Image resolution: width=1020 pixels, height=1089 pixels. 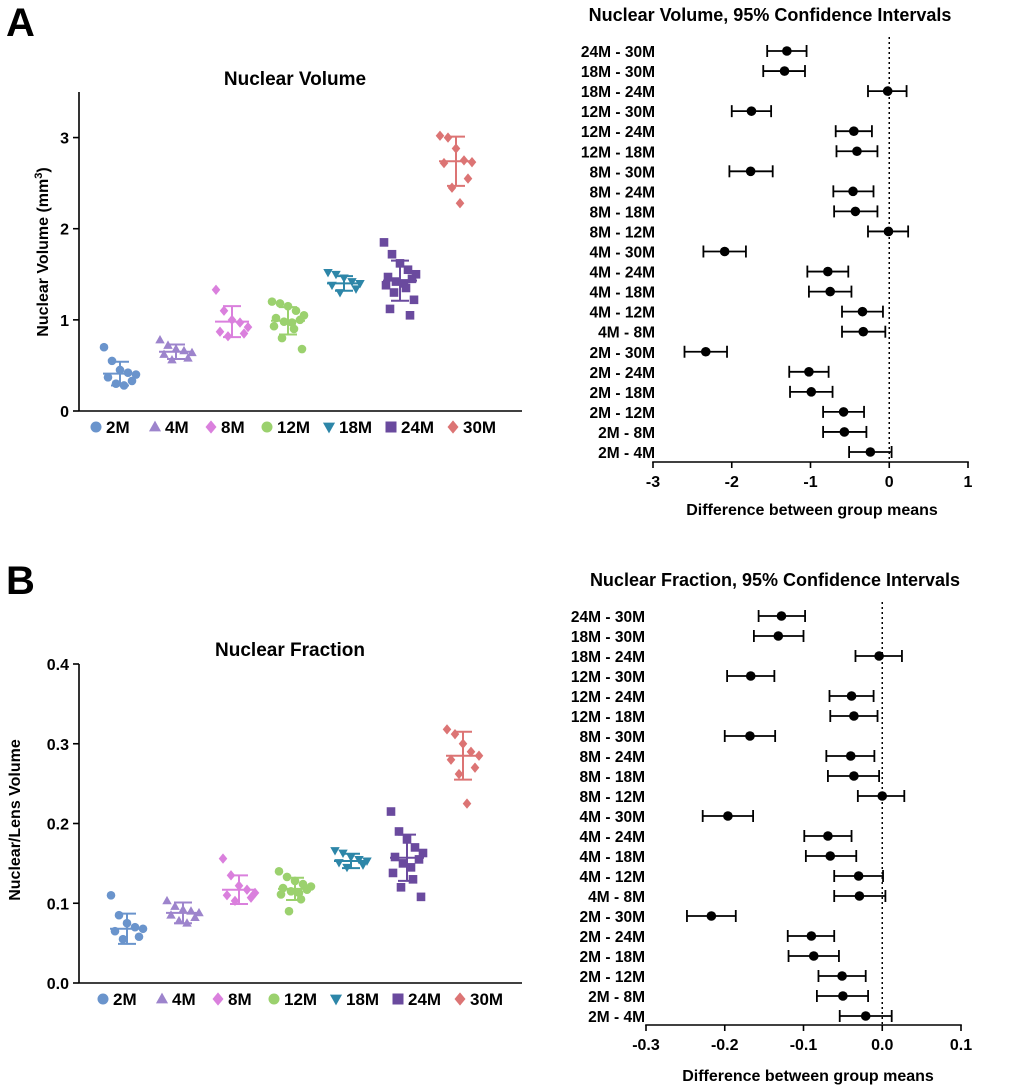 I want to click on legend-item-4M: 4M, so click(x=175, y=999).